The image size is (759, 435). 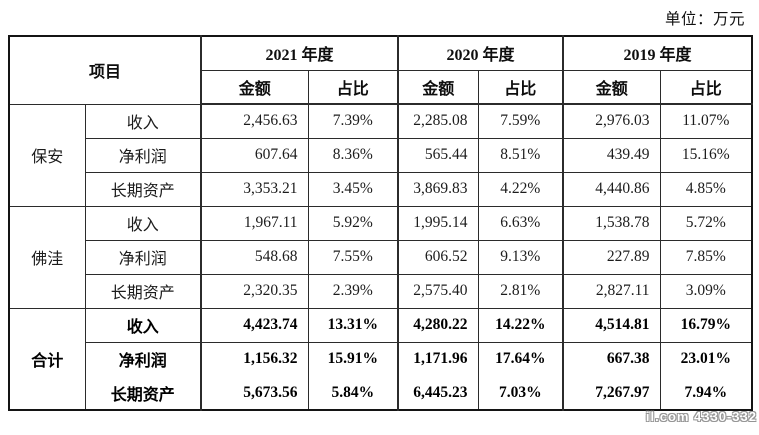 What do you see at coordinates (611, 358) in the screenshot?
I see `amount-value: 667.38` at bounding box center [611, 358].